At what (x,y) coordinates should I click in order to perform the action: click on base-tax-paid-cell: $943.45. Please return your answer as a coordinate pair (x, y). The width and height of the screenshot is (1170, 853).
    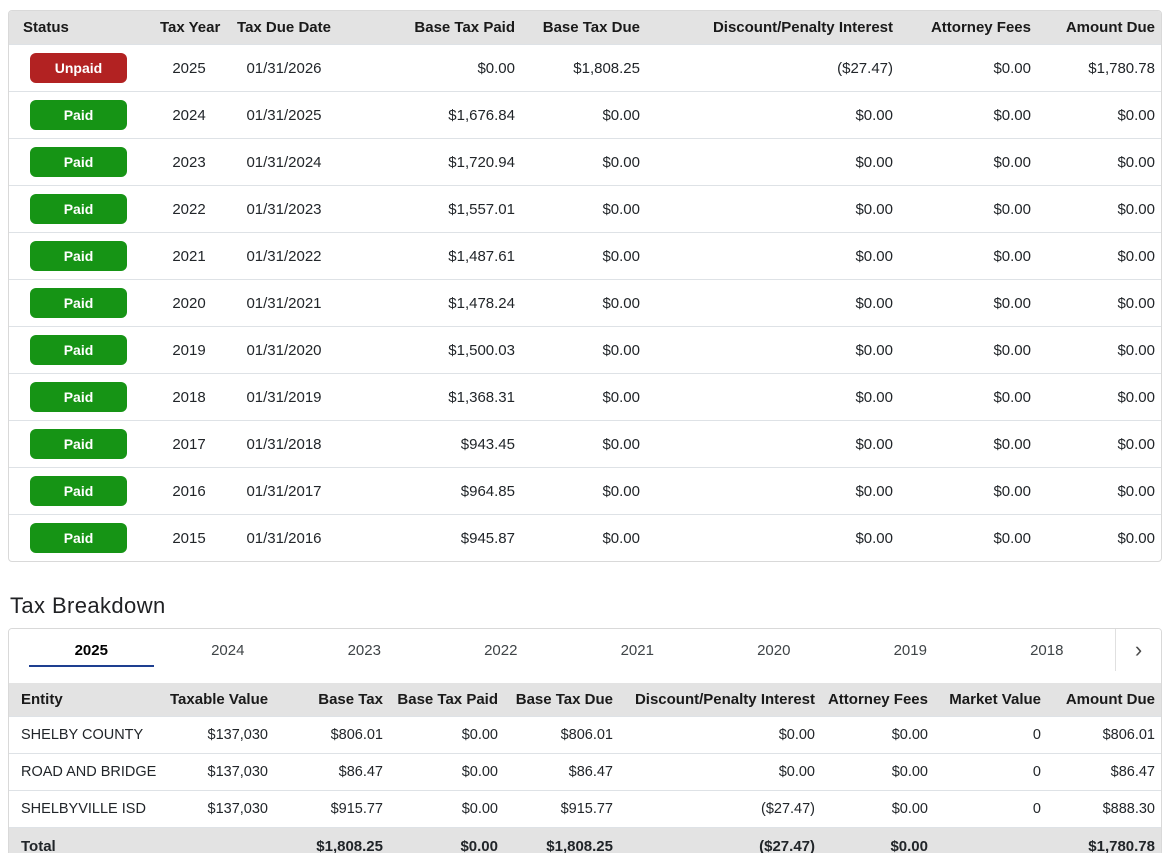
    Looking at the image, I should click on (432, 444).